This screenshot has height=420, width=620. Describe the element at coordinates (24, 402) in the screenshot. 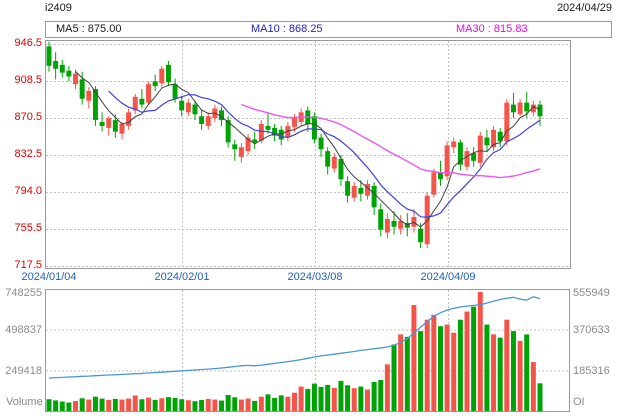

I see `volume-title: Volume` at that location.